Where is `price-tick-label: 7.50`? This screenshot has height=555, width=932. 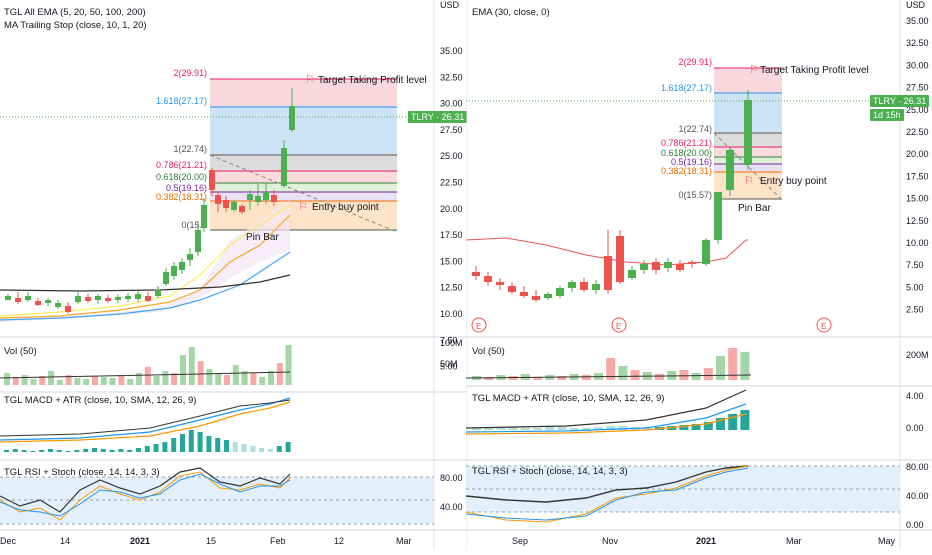 price-tick-label: 7.50 is located at coordinates (449, 340).